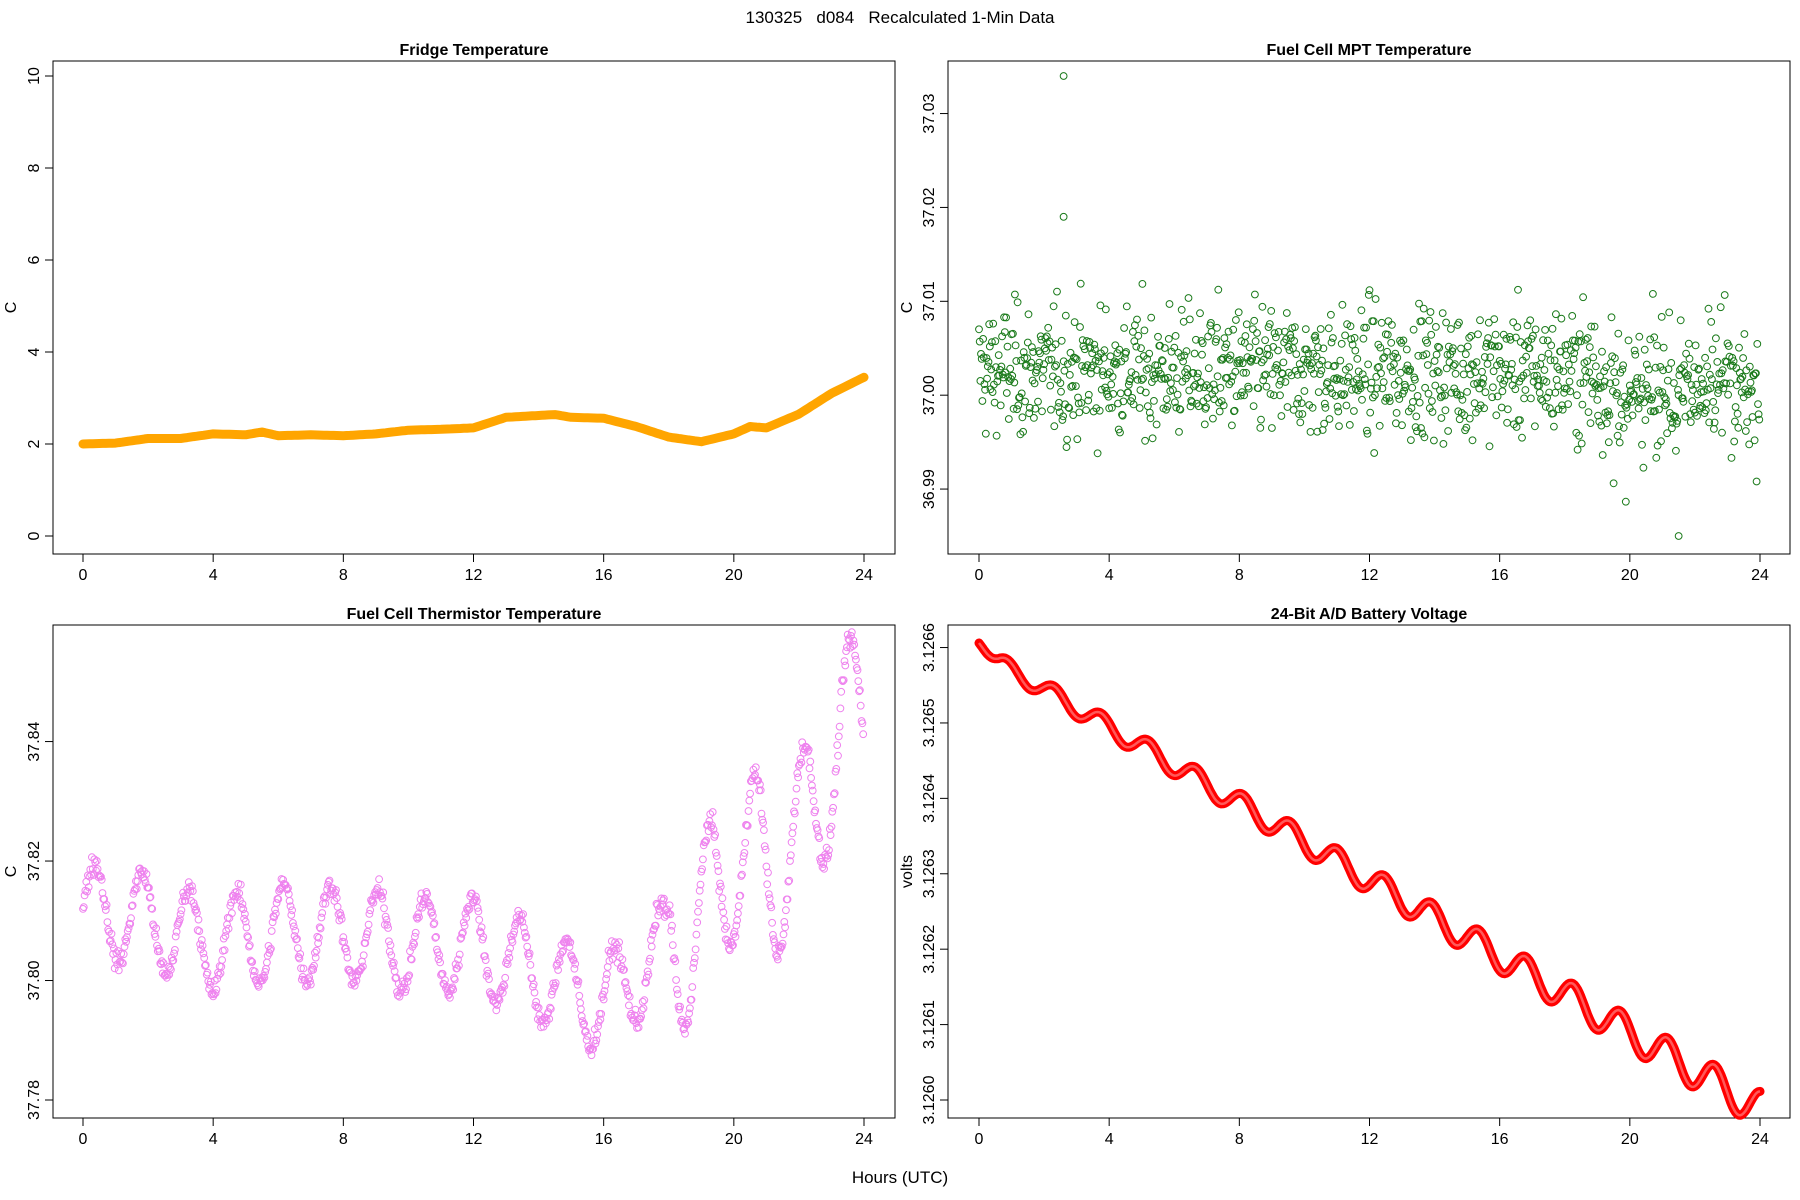 Image resolution: width=1800 pixels, height=1200 pixels. I want to click on y-tick-label: 36.99, so click(929, 489).